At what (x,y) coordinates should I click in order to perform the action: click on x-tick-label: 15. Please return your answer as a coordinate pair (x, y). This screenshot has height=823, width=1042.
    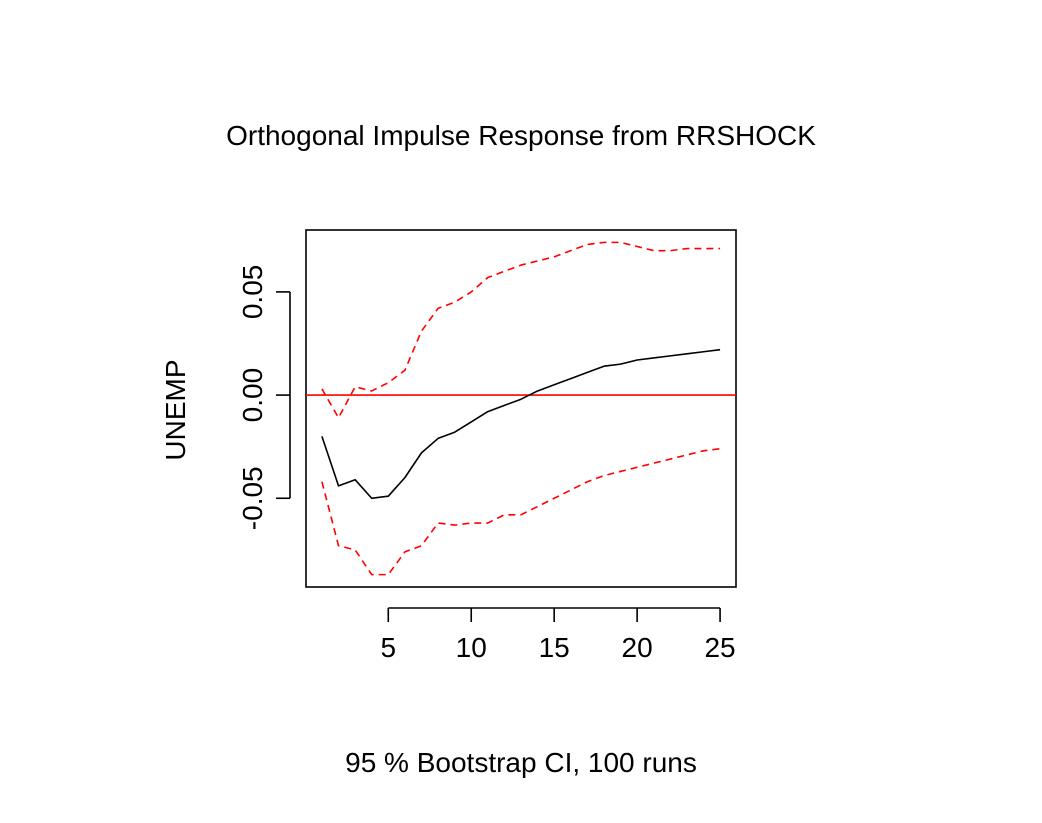
    Looking at the image, I should click on (554, 647).